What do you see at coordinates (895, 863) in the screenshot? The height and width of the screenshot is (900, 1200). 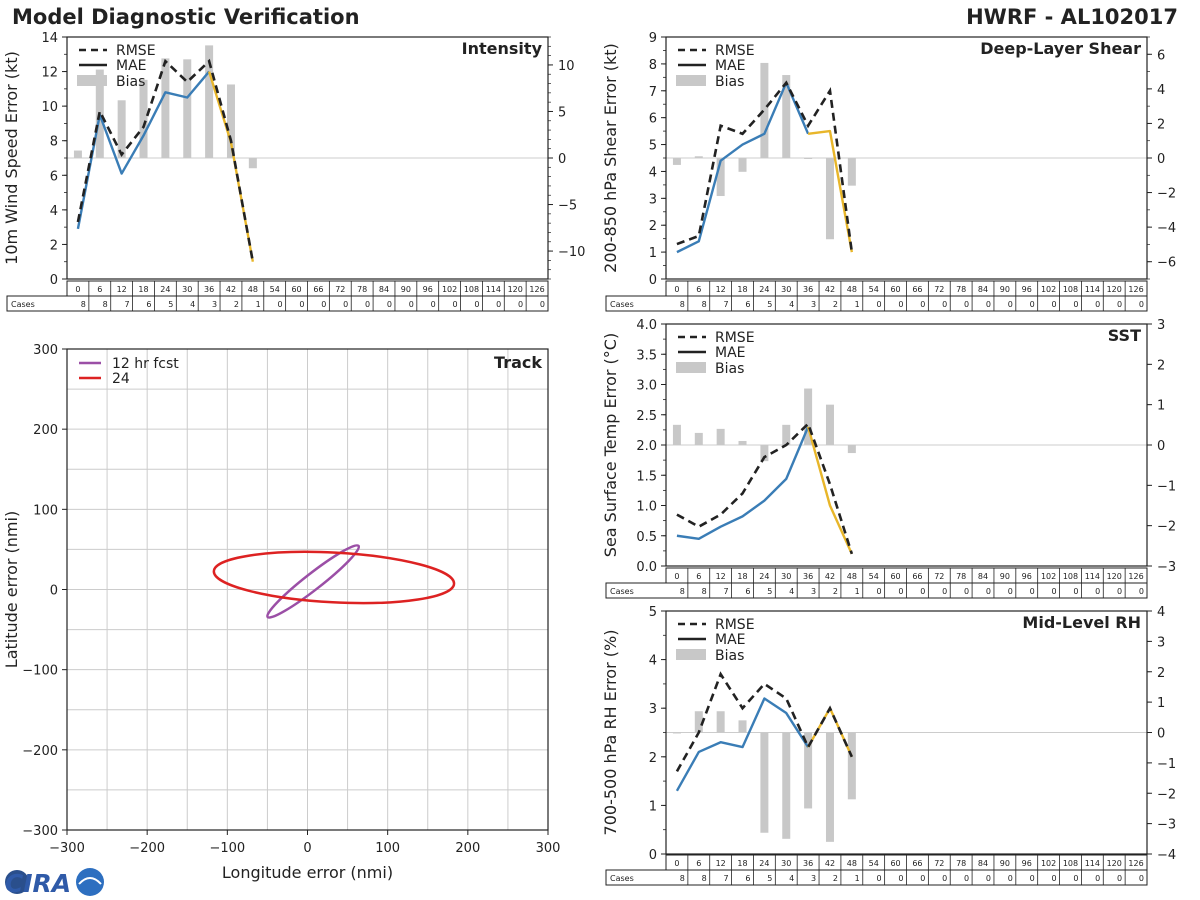 I see `hour-label: 60` at bounding box center [895, 863].